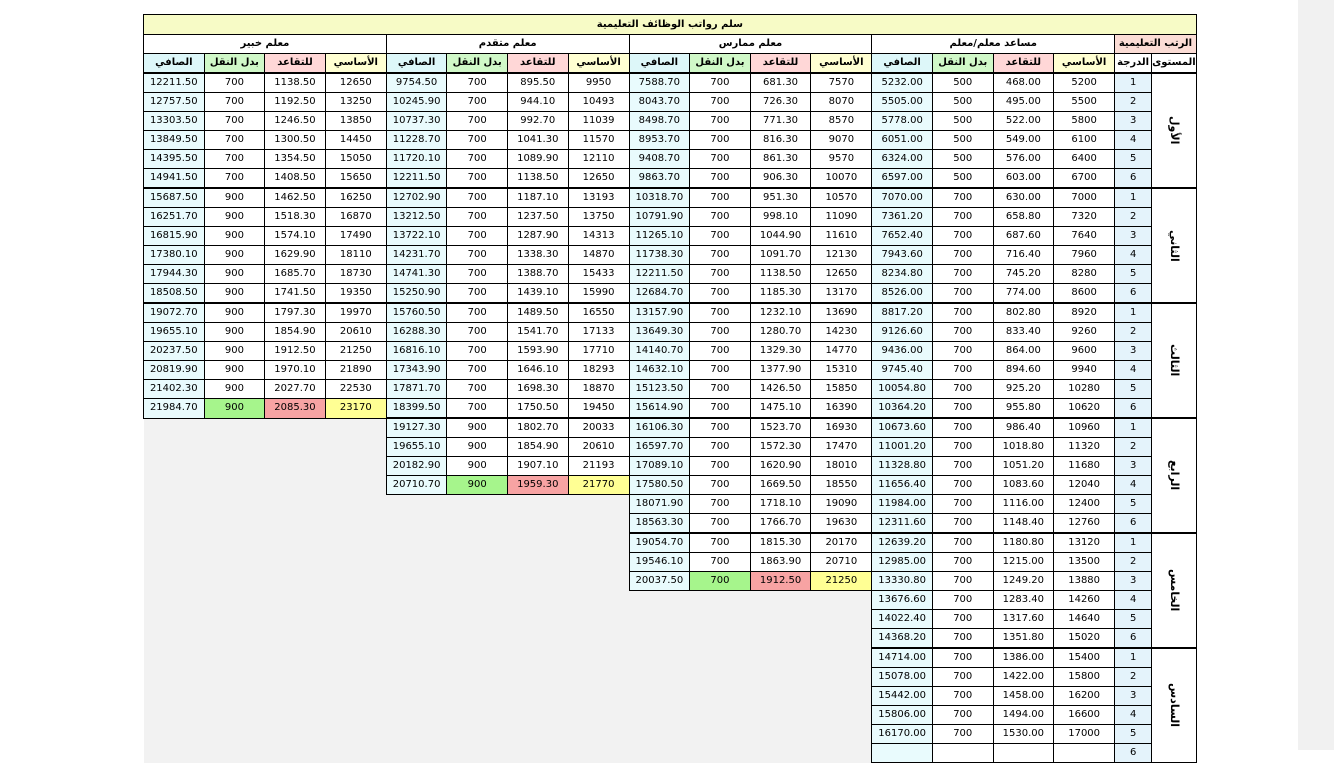  I want to click on basic-salary-cell: 7570, so click(841, 82).